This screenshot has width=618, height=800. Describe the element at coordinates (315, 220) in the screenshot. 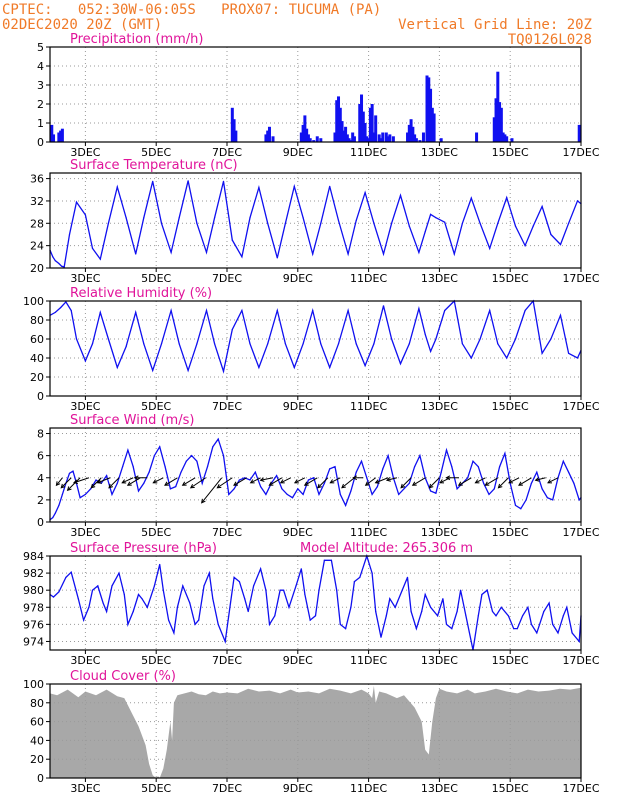

I see `plot-area` at that location.